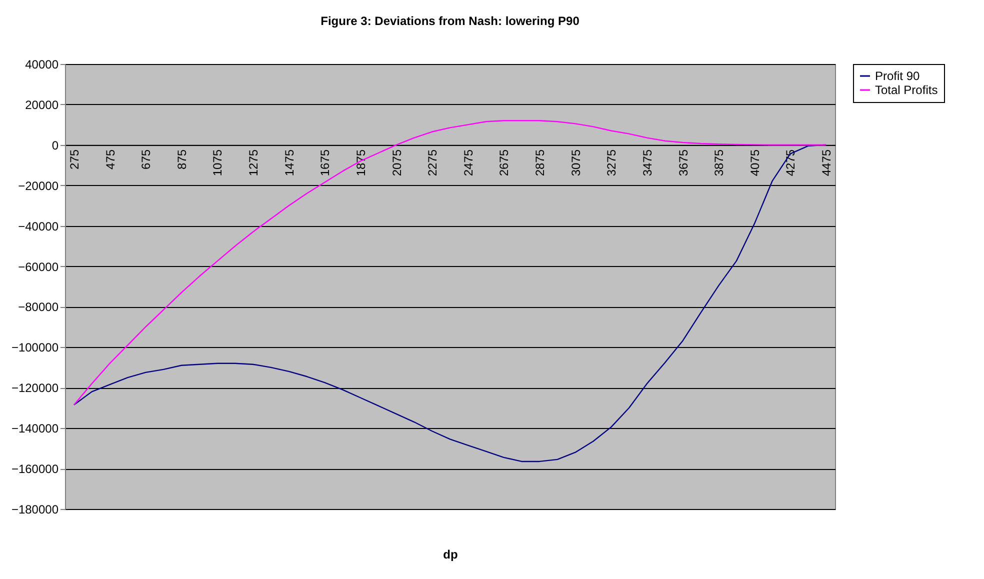  I want to click on y-tick-label: −80000, so click(38, 307).